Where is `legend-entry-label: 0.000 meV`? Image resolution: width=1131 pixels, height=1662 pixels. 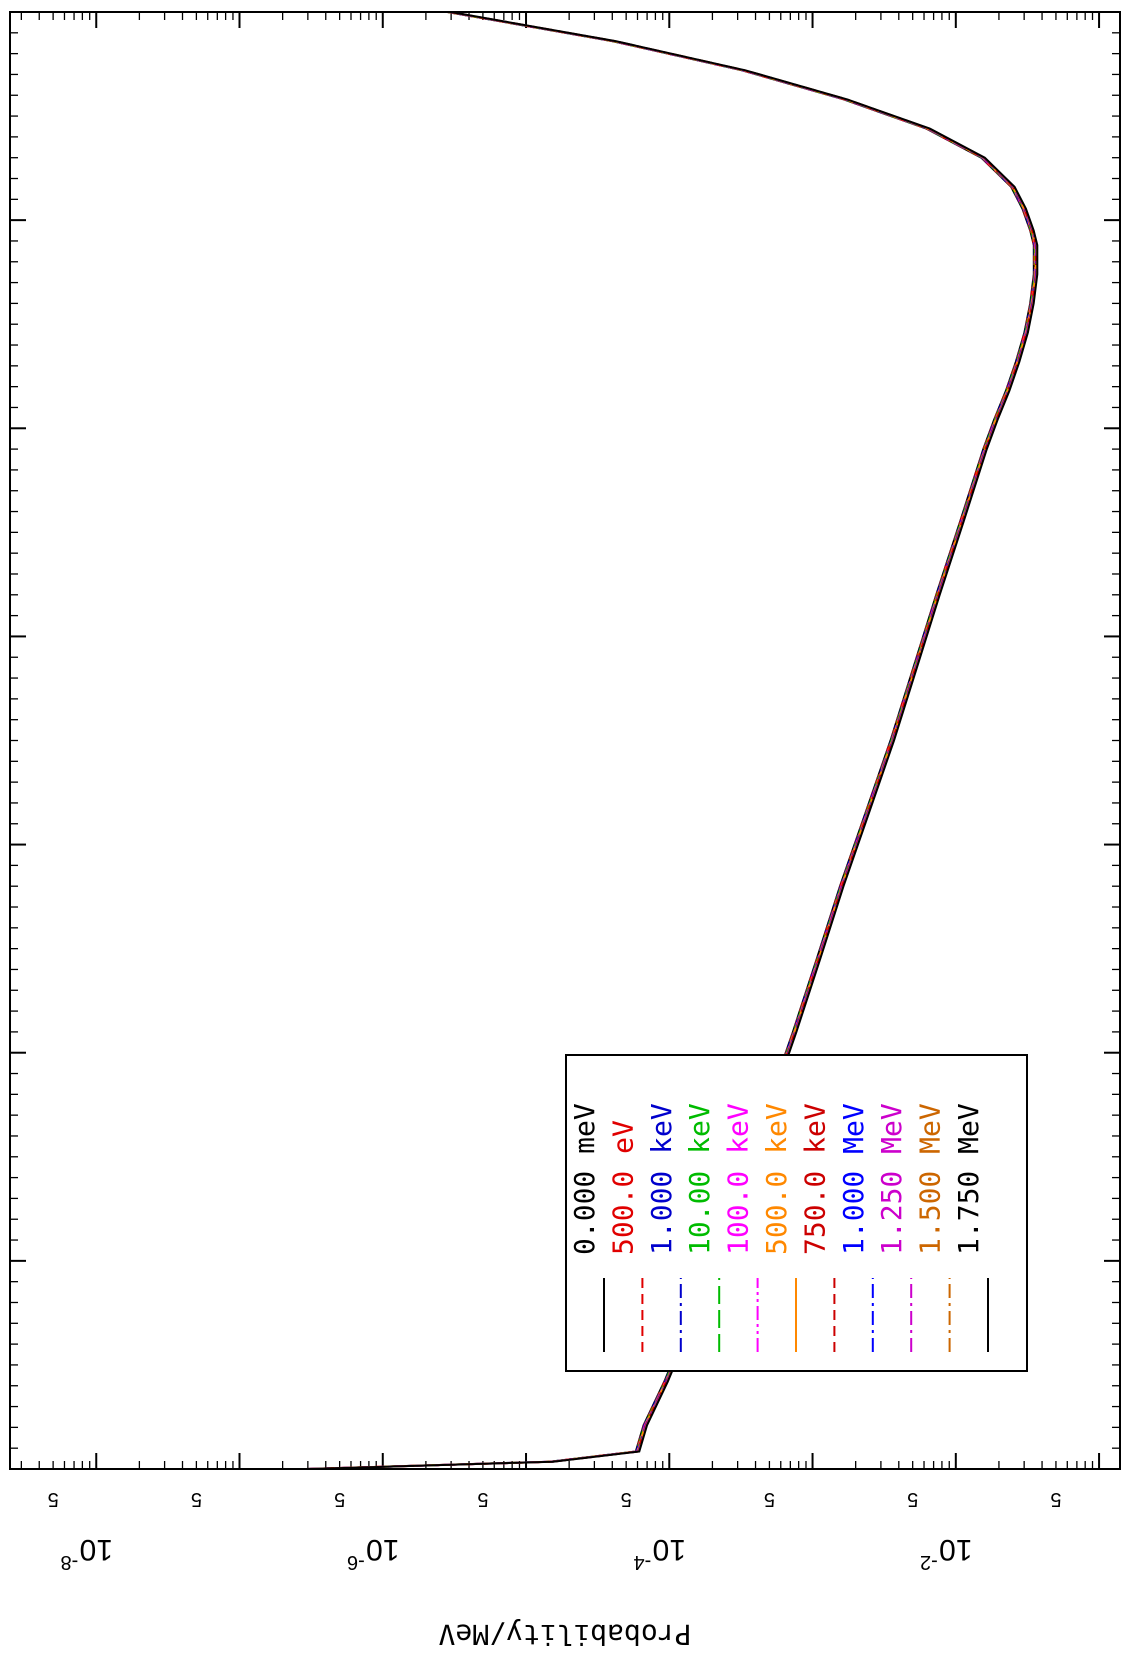 legend-entry-label: 0.000 meV is located at coordinates (584, 1179).